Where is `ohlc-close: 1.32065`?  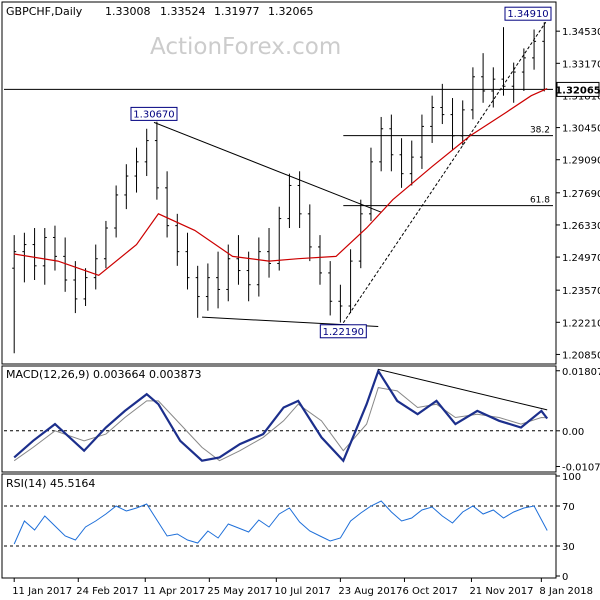 ohlc-close: 1.32065 is located at coordinates (291, 11).